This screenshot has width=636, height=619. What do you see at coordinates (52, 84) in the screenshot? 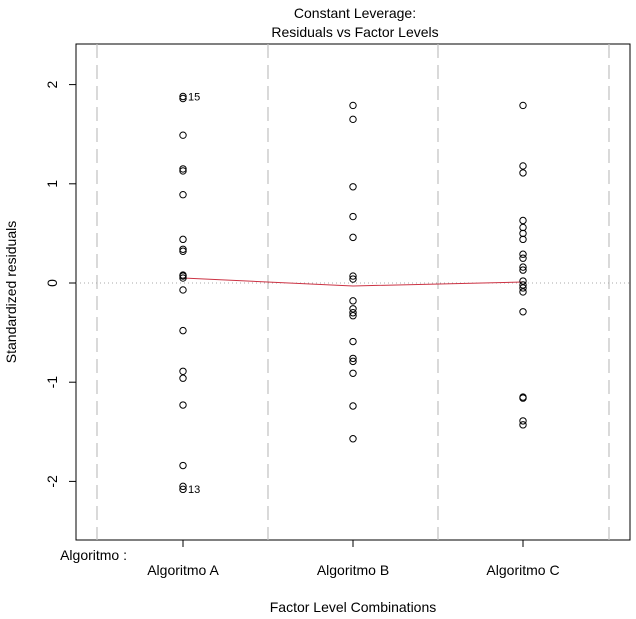
I see `y-tick-label: 2` at bounding box center [52, 84].